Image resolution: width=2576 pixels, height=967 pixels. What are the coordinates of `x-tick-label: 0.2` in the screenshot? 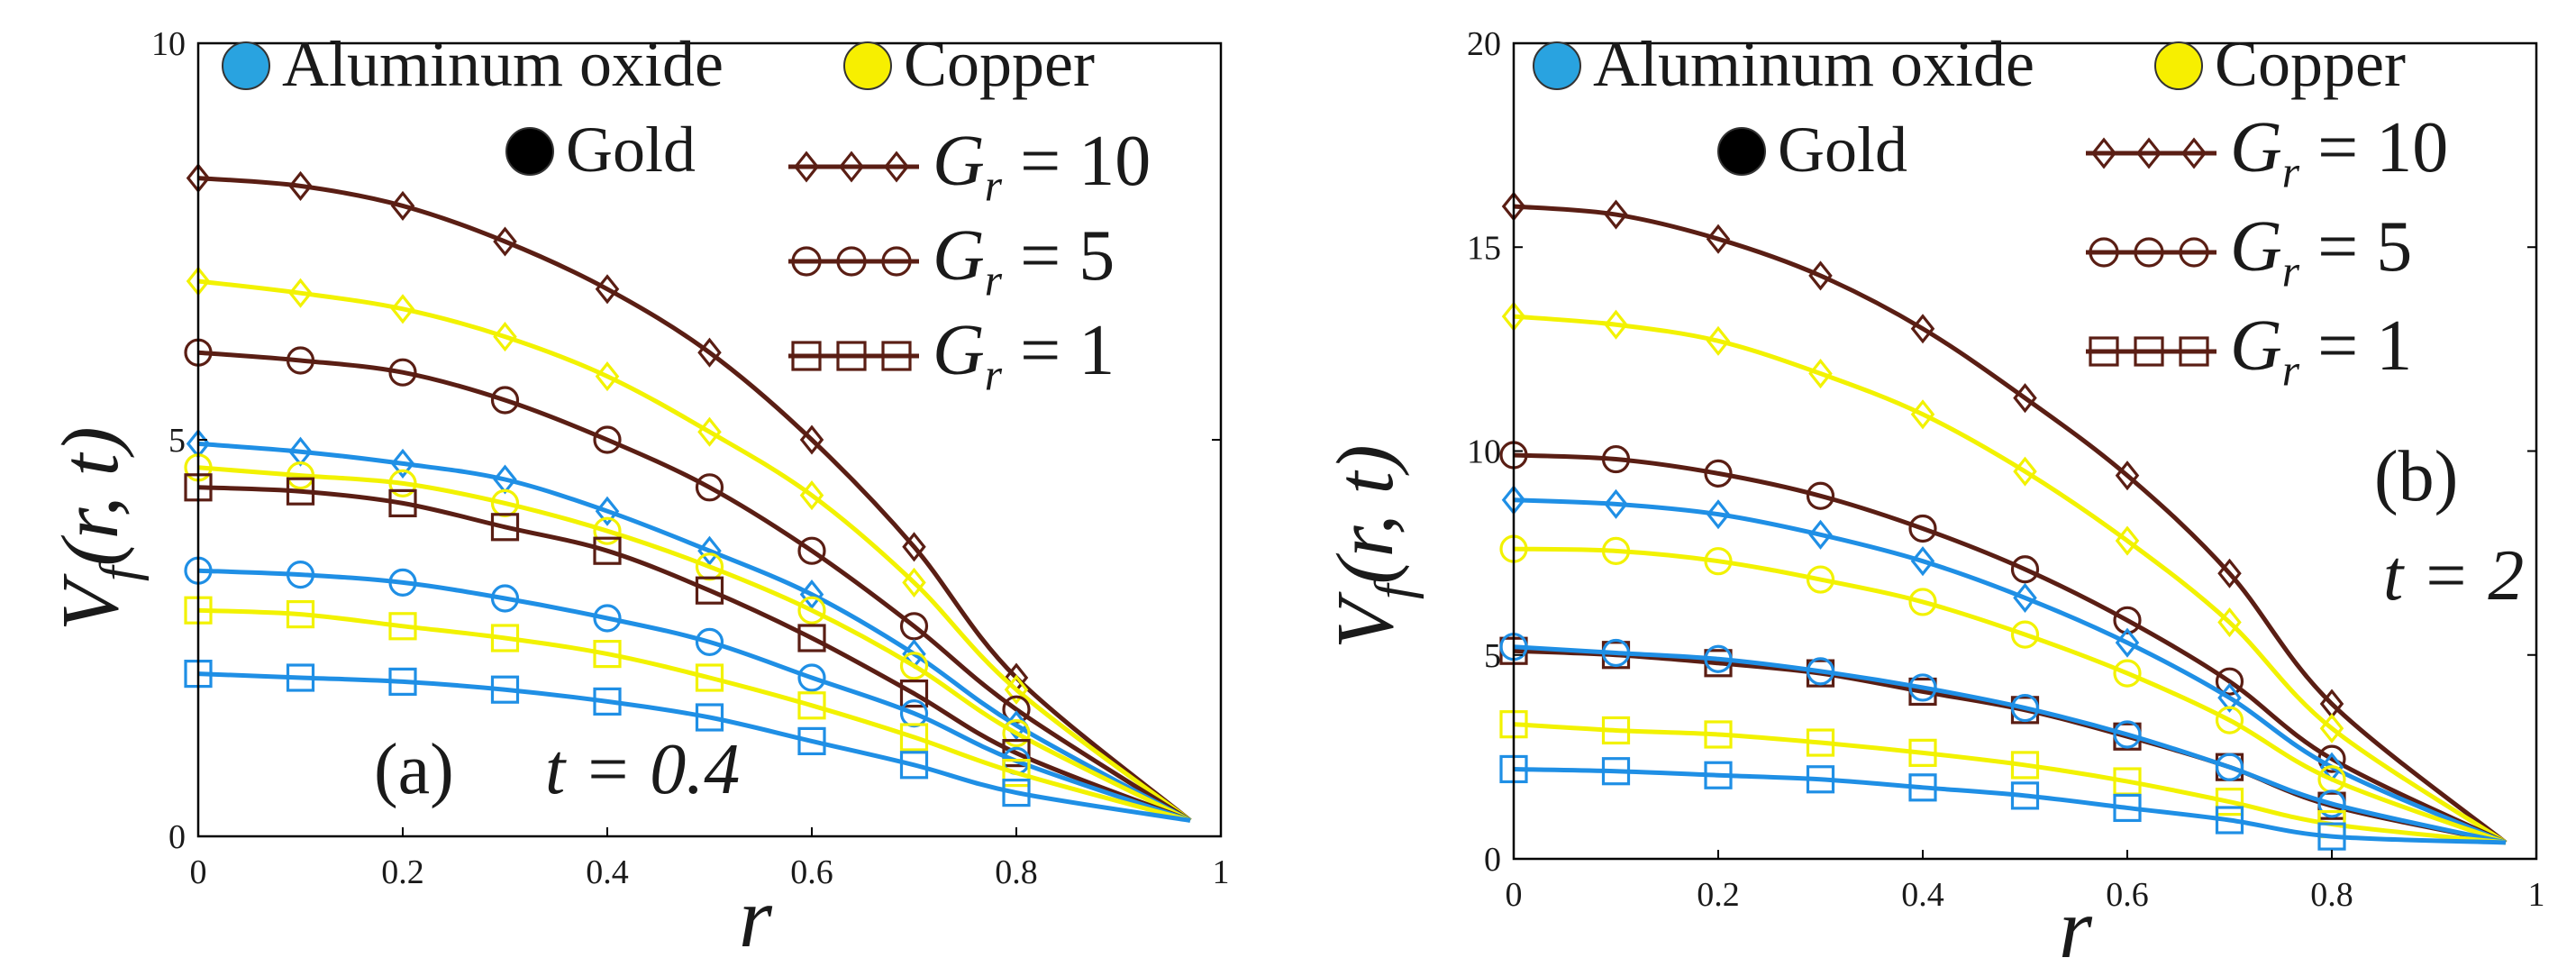 It's located at (402, 872).